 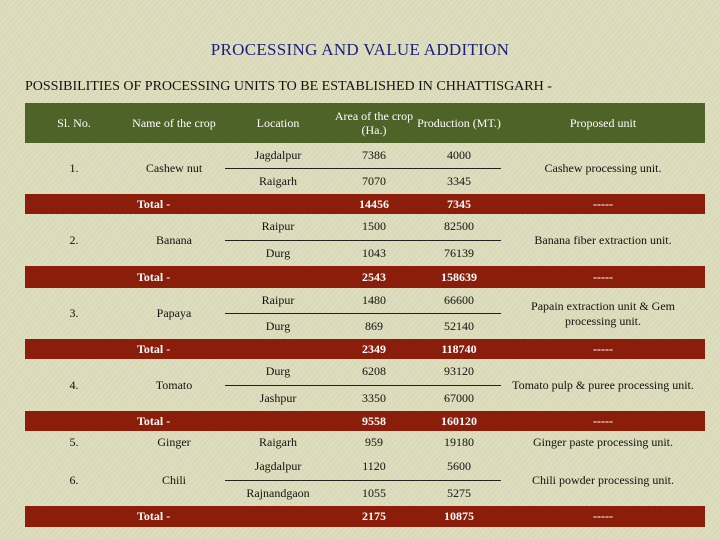 I want to click on total-area: 2349, so click(x=374, y=349).